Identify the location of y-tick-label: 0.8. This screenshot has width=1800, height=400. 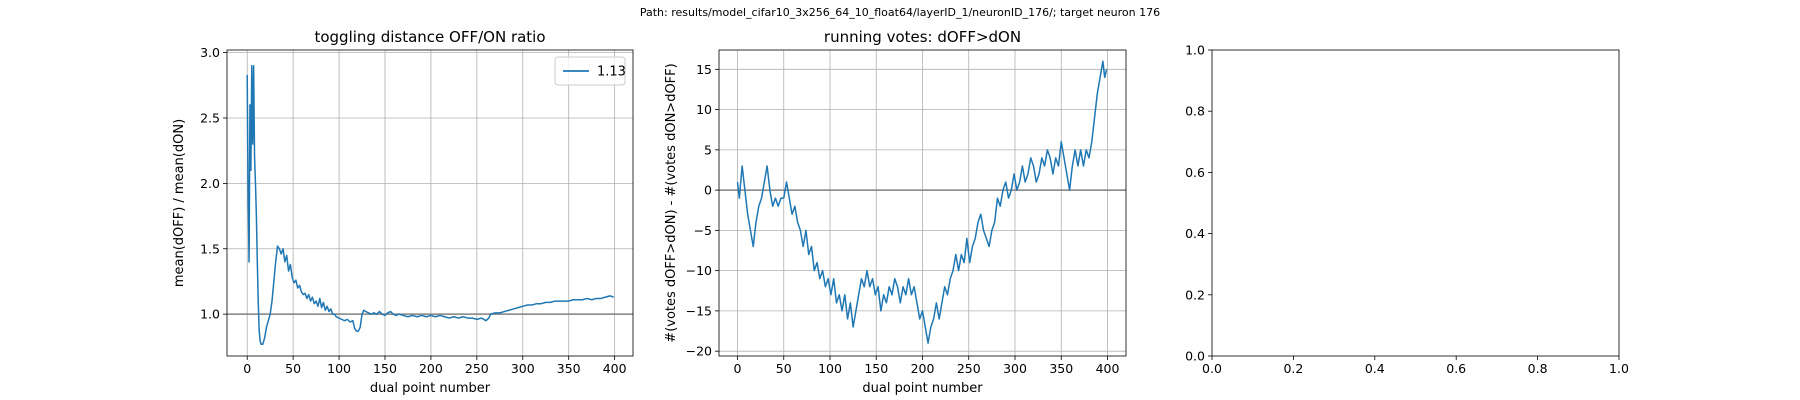
(1195, 111).